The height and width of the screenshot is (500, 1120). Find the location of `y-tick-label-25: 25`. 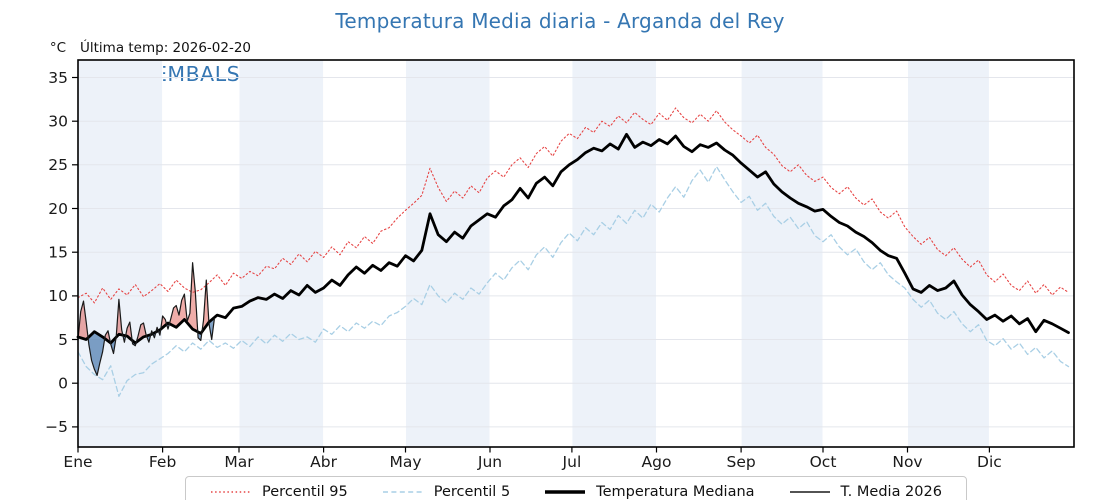

y-tick-label-25: 25 is located at coordinates (58, 165).